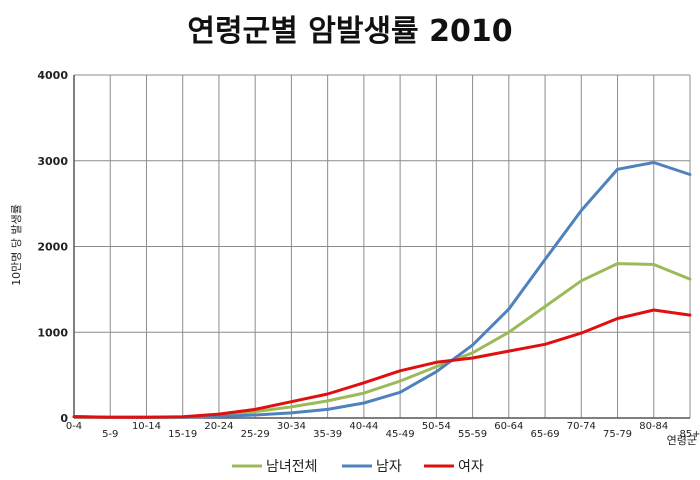 The height and width of the screenshot is (480, 700). What do you see at coordinates (358, 467) in the screenshot?
I see `legend: 남녀전체 남자 여자` at bounding box center [358, 467].